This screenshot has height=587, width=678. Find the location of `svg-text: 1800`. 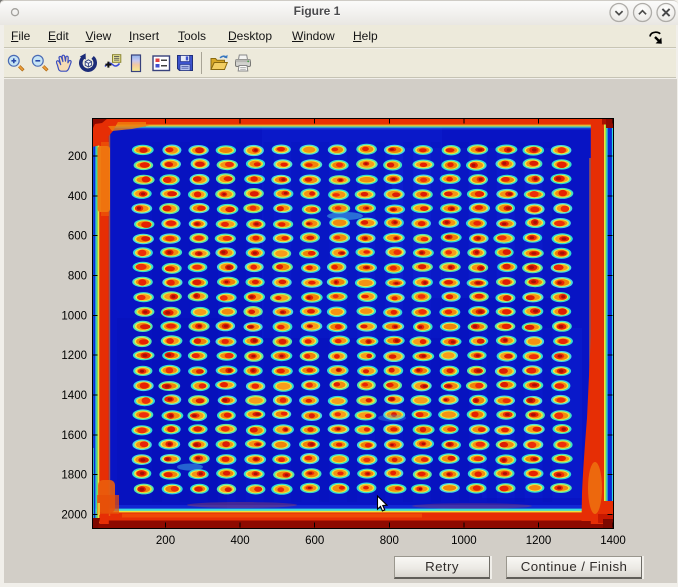

svg-text: 1800 is located at coordinates (74, 476).